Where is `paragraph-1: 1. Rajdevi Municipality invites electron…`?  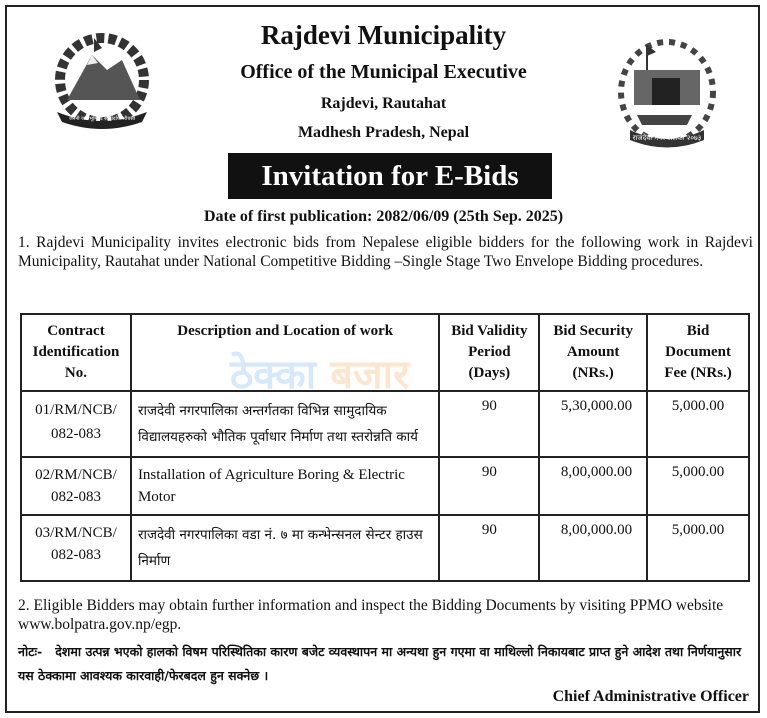 paragraph-1: 1. Rajdevi Municipality invites electron… is located at coordinates (385, 252).